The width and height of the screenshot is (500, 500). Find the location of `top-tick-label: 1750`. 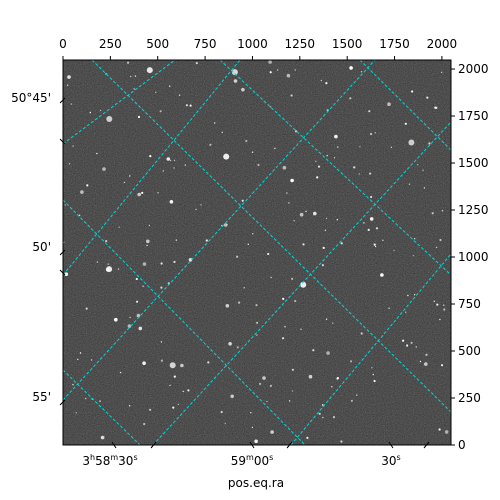

top-tick-label: 1750 is located at coordinates (394, 44).